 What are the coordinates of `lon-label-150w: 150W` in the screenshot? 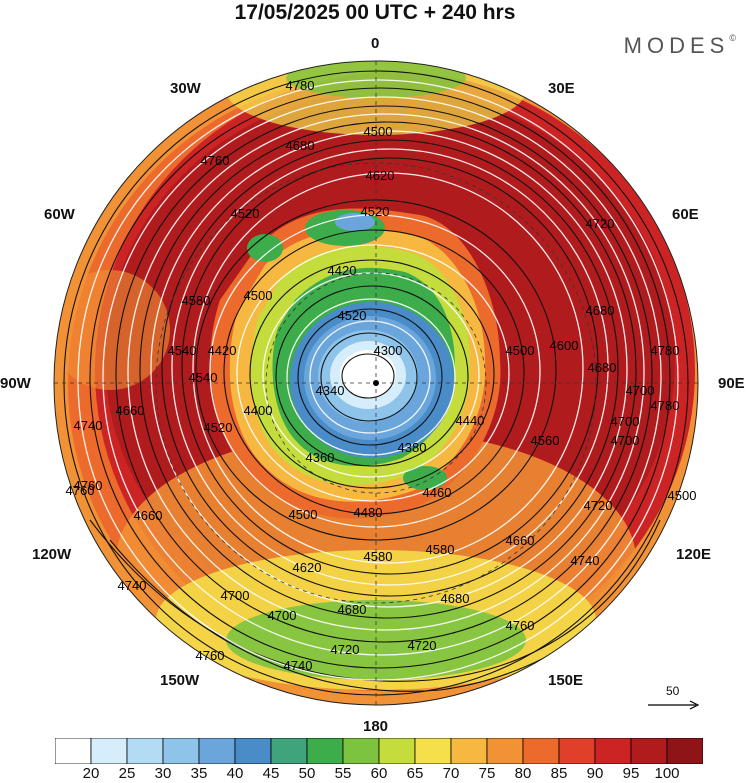 It's located at (180, 680).